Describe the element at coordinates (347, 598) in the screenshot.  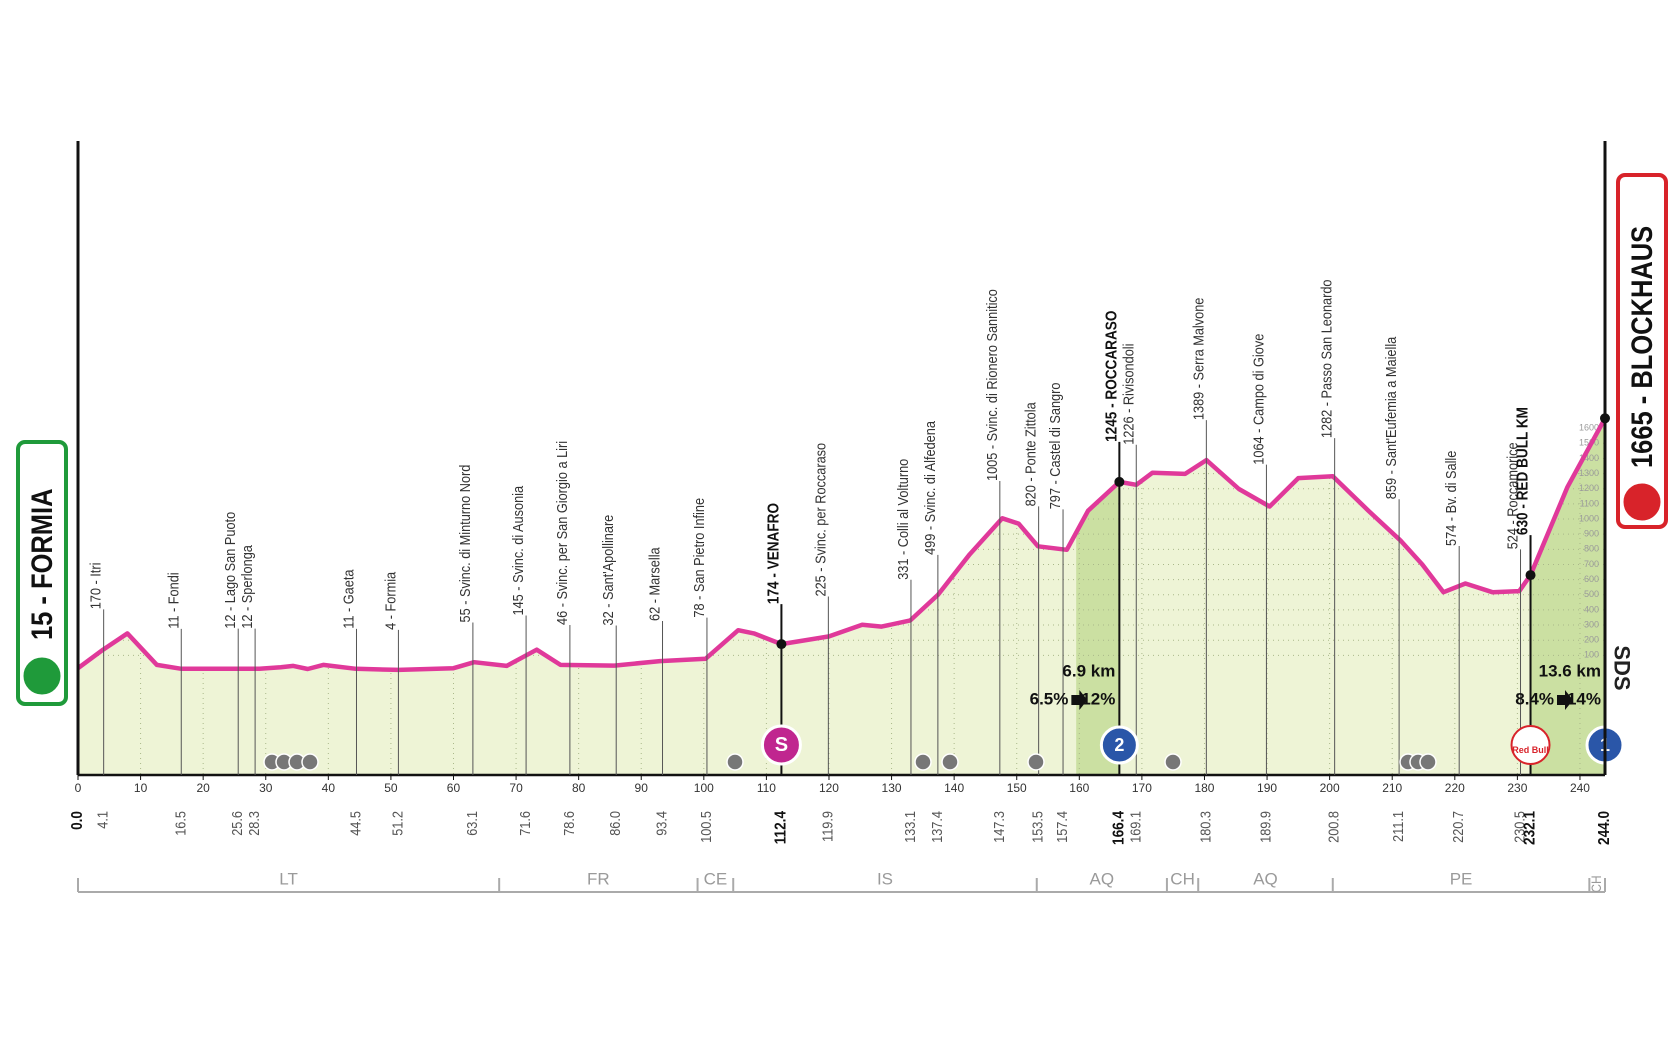
I see `waypoint-label: 11 - Gaeta` at that location.